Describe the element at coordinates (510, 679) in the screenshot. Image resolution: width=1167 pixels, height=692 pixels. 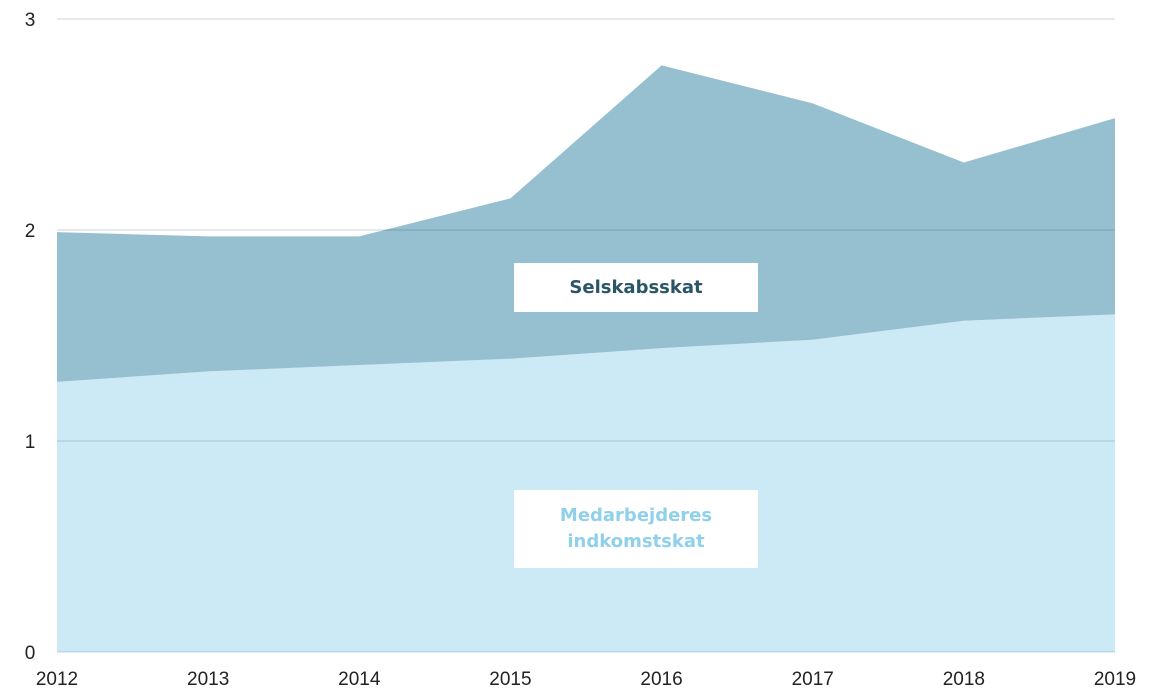
I see `x-tick-label: 2015` at that location.